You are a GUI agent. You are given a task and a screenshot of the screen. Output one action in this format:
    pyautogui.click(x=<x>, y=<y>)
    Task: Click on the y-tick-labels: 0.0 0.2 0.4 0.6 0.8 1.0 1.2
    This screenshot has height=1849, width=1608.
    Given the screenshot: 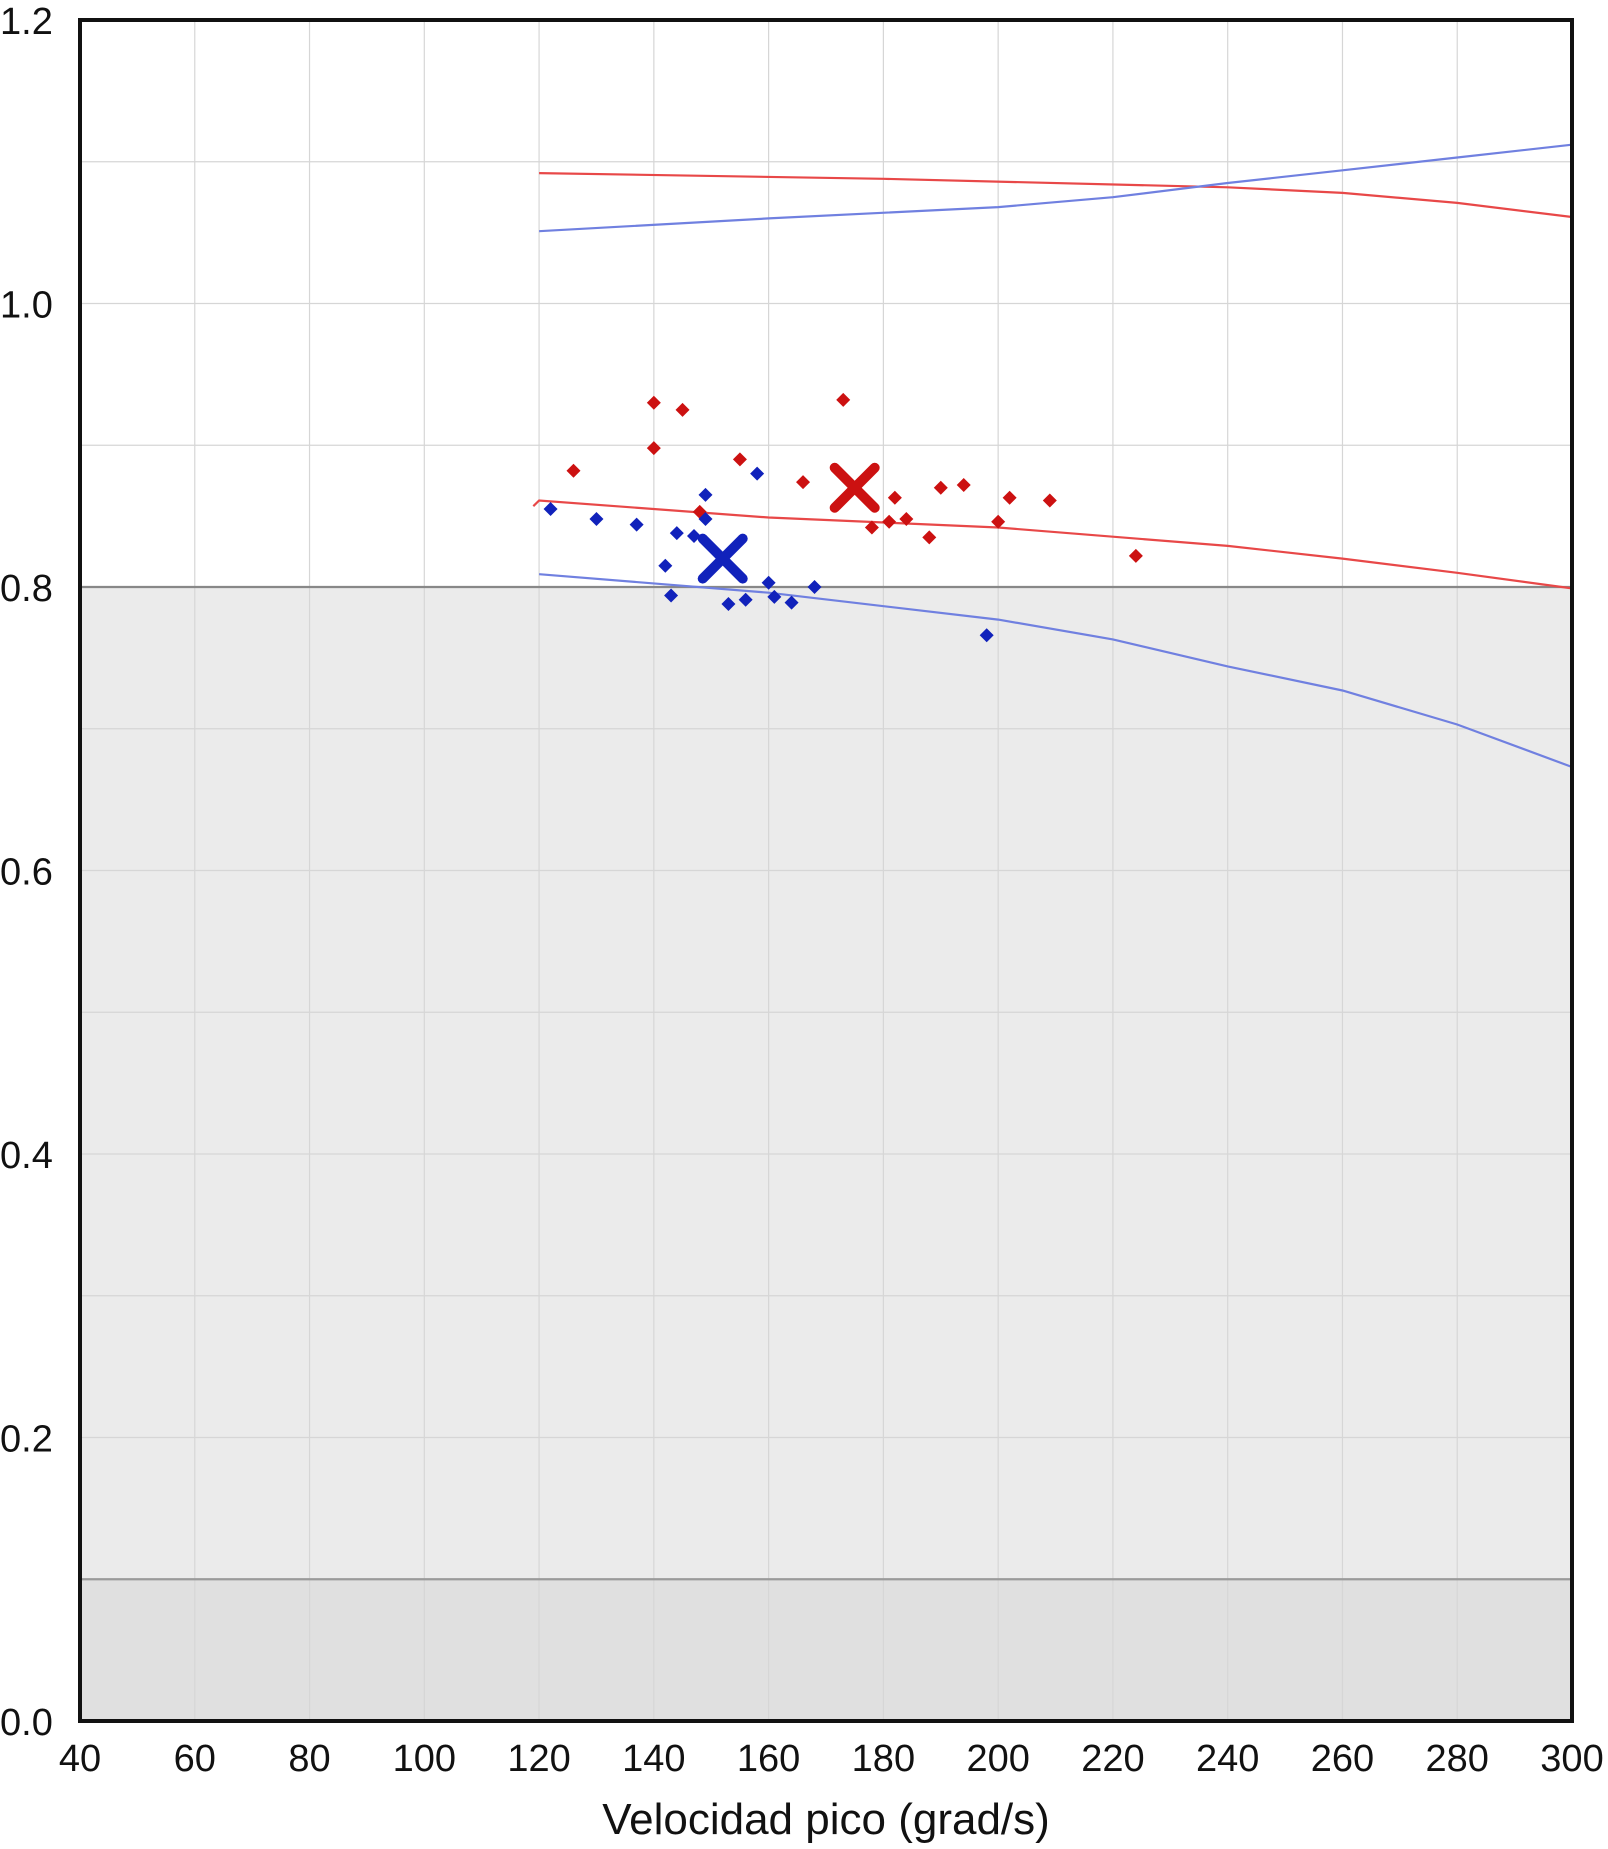 What is the action you would take?
    pyautogui.click(x=26, y=872)
    